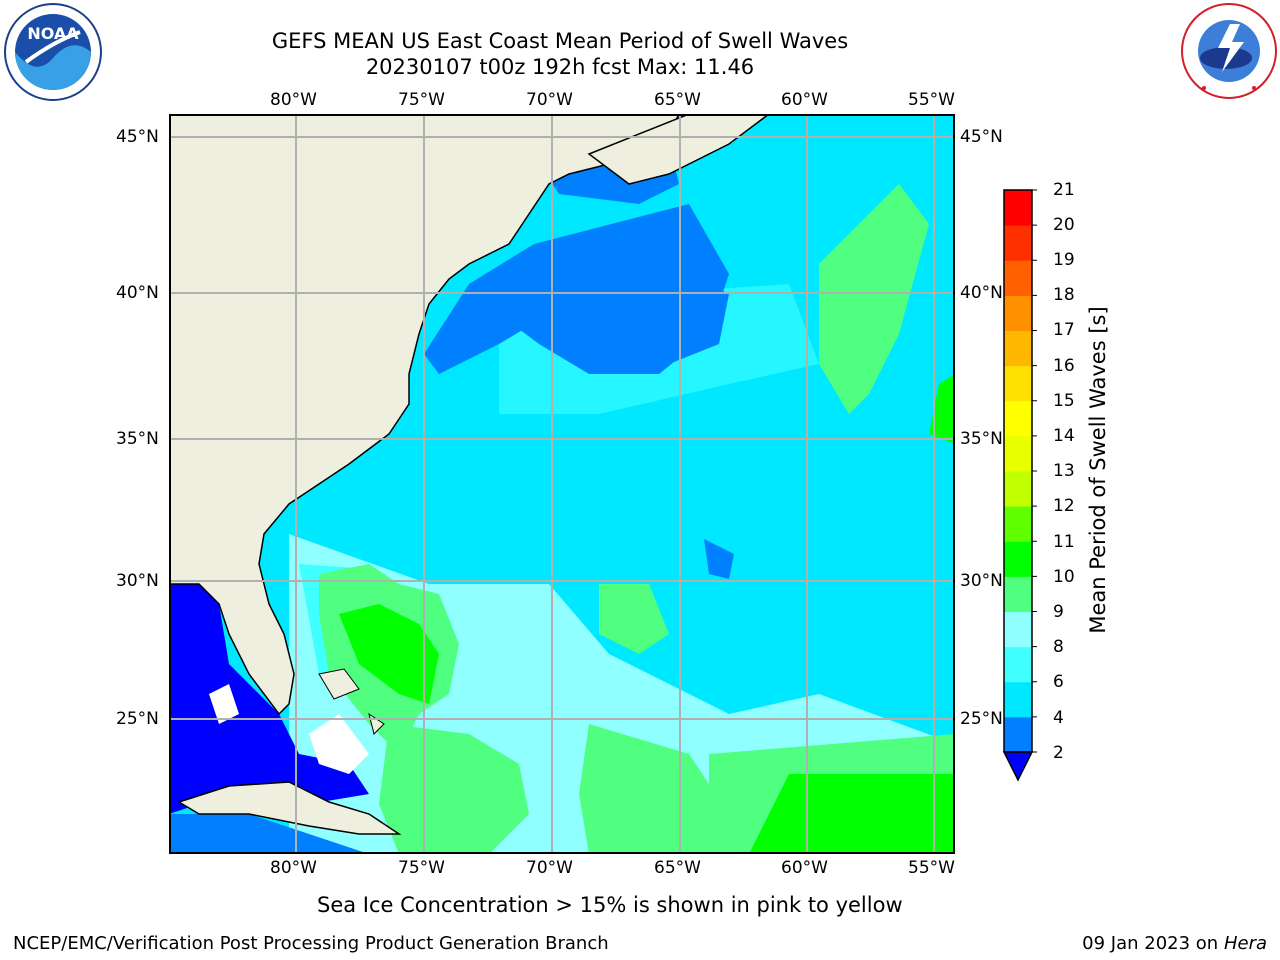 The image size is (1280, 960). Describe the element at coordinates (1018, 766) in the screenshot. I see `colorbar-under-arrow` at that location.